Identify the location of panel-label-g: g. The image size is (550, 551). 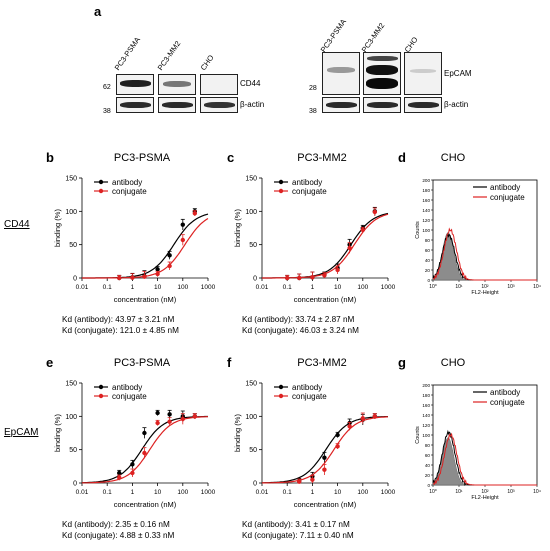
(402, 362).